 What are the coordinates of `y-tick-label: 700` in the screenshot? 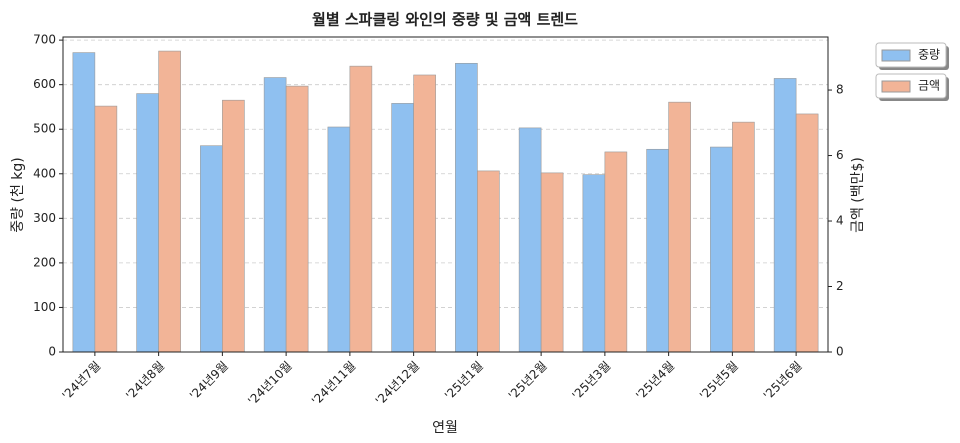 It's located at (44, 40).